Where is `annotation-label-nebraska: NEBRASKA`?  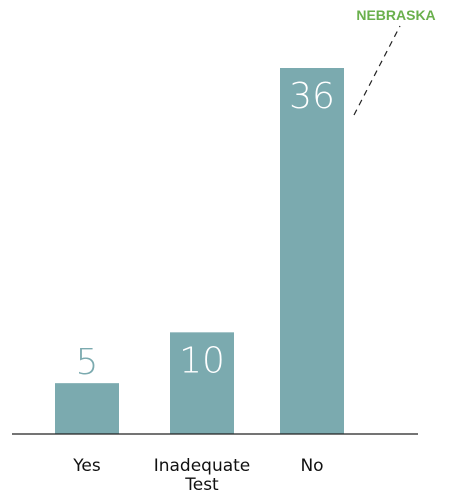 annotation-label-nebraska: NEBRASKA is located at coordinates (395, 15).